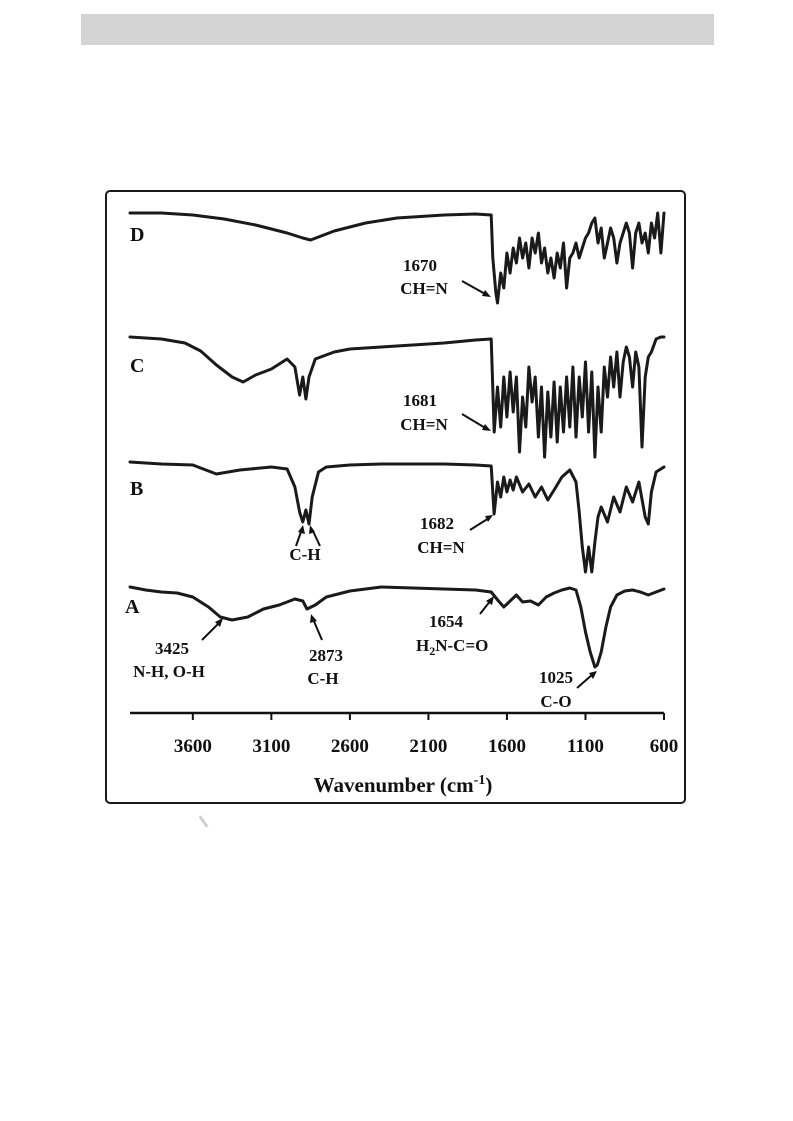  I want to click on x-tick-label-1600: 1600, so click(507, 746).